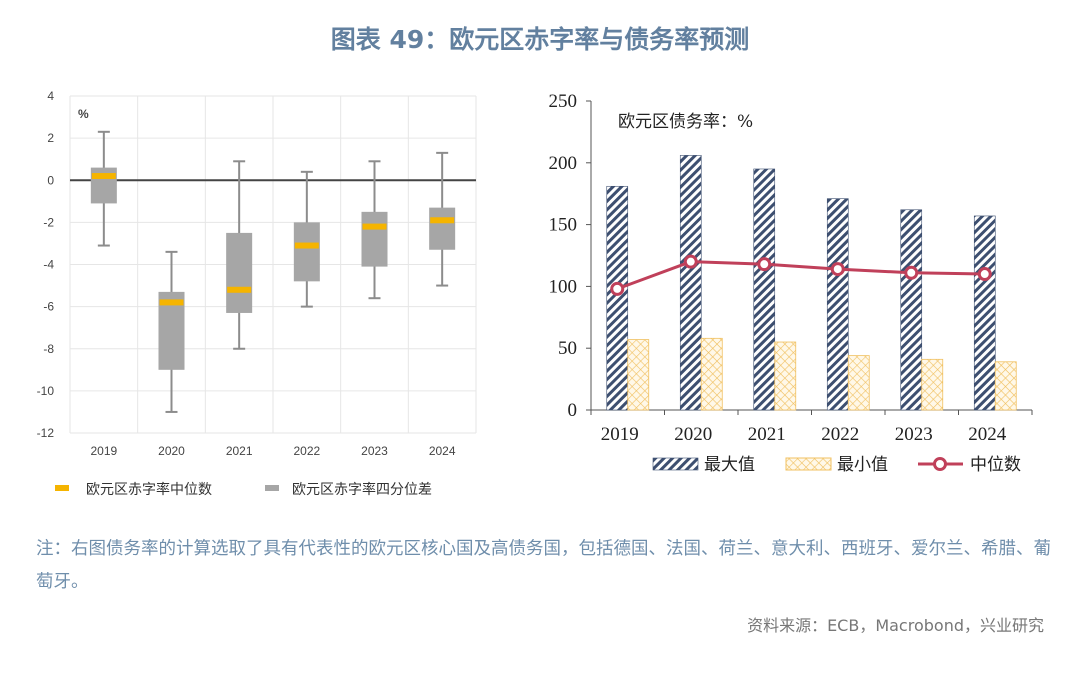  What do you see at coordinates (149, 489) in the screenshot?
I see `legend-label: 欧元区赤字率中位数` at bounding box center [149, 489].